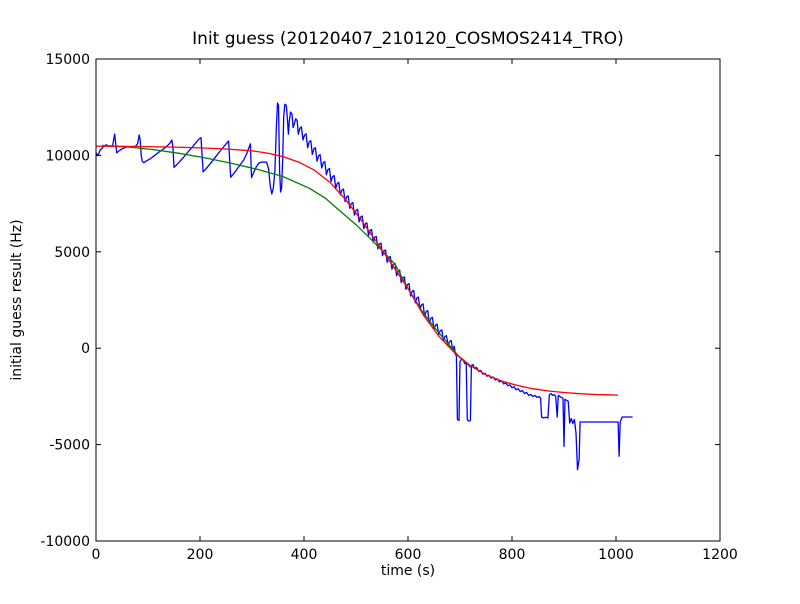 This screenshot has height=604, width=800. Describe the element at coordinates (408, 571) in the screenshot. I see `x-axis-label: time (s)` at that location.